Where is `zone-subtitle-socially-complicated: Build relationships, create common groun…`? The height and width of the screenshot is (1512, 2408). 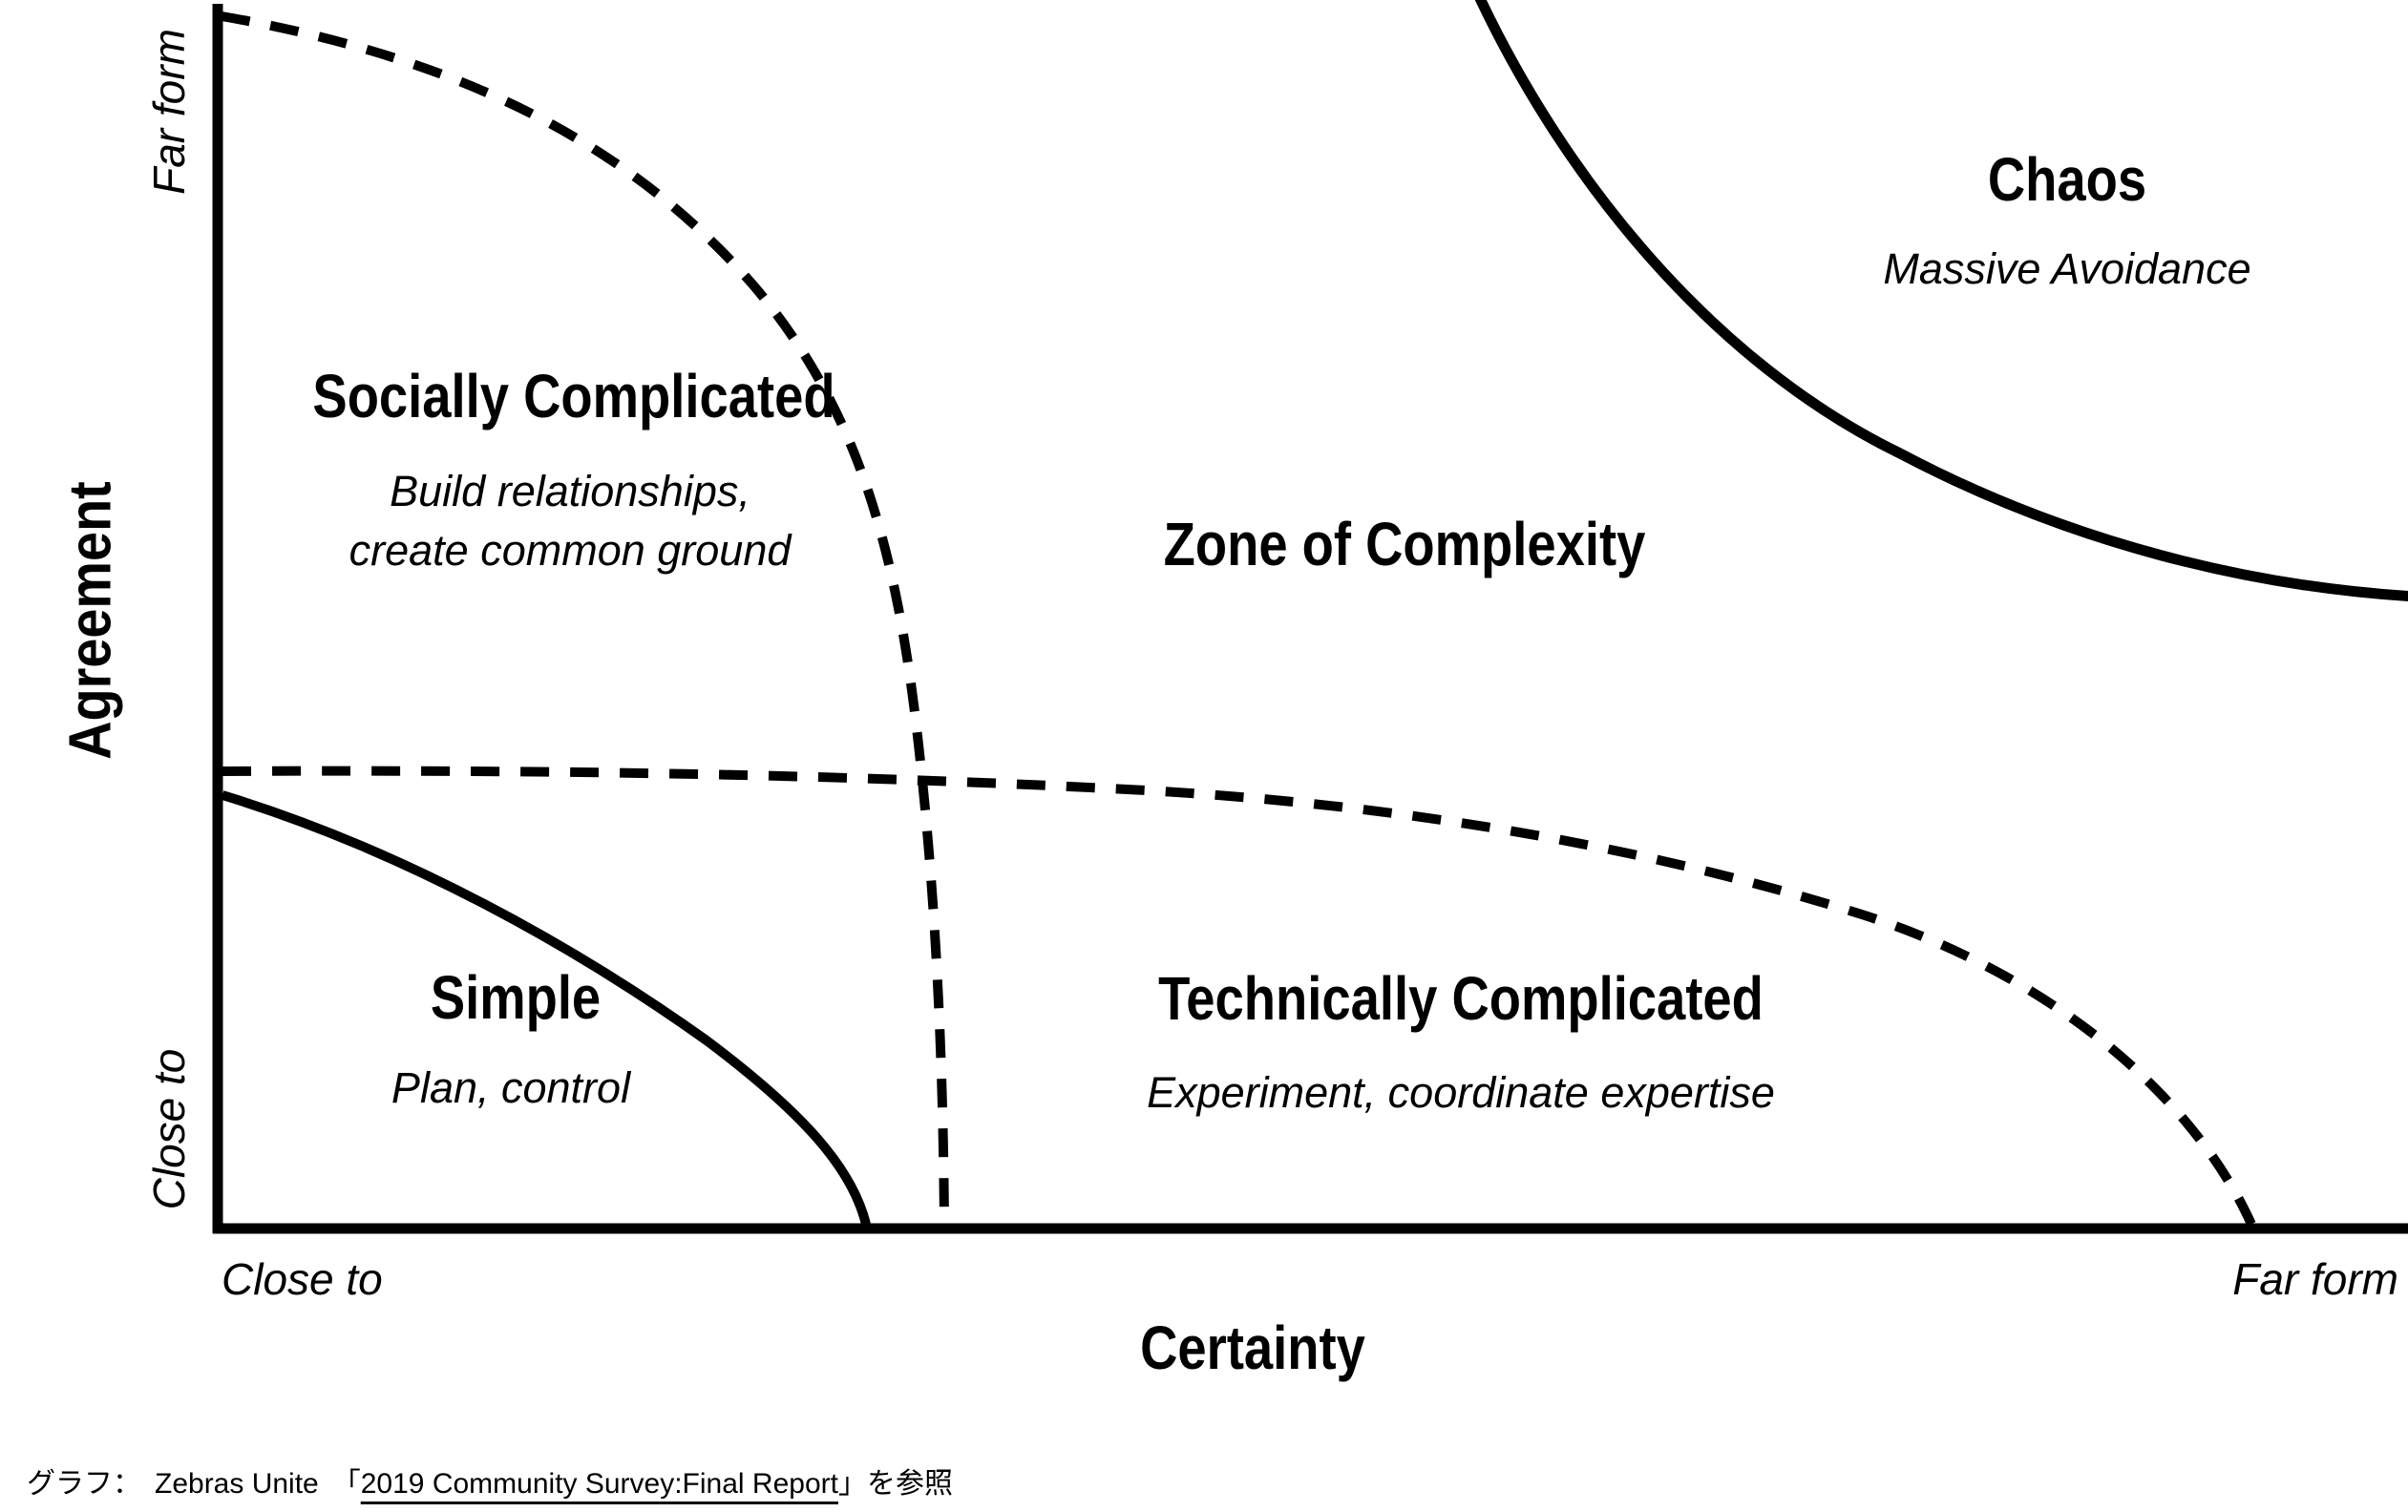 zone-subtitle-socially-complicated: Build relationships, create common groun… is located at coordinates (570, 521).